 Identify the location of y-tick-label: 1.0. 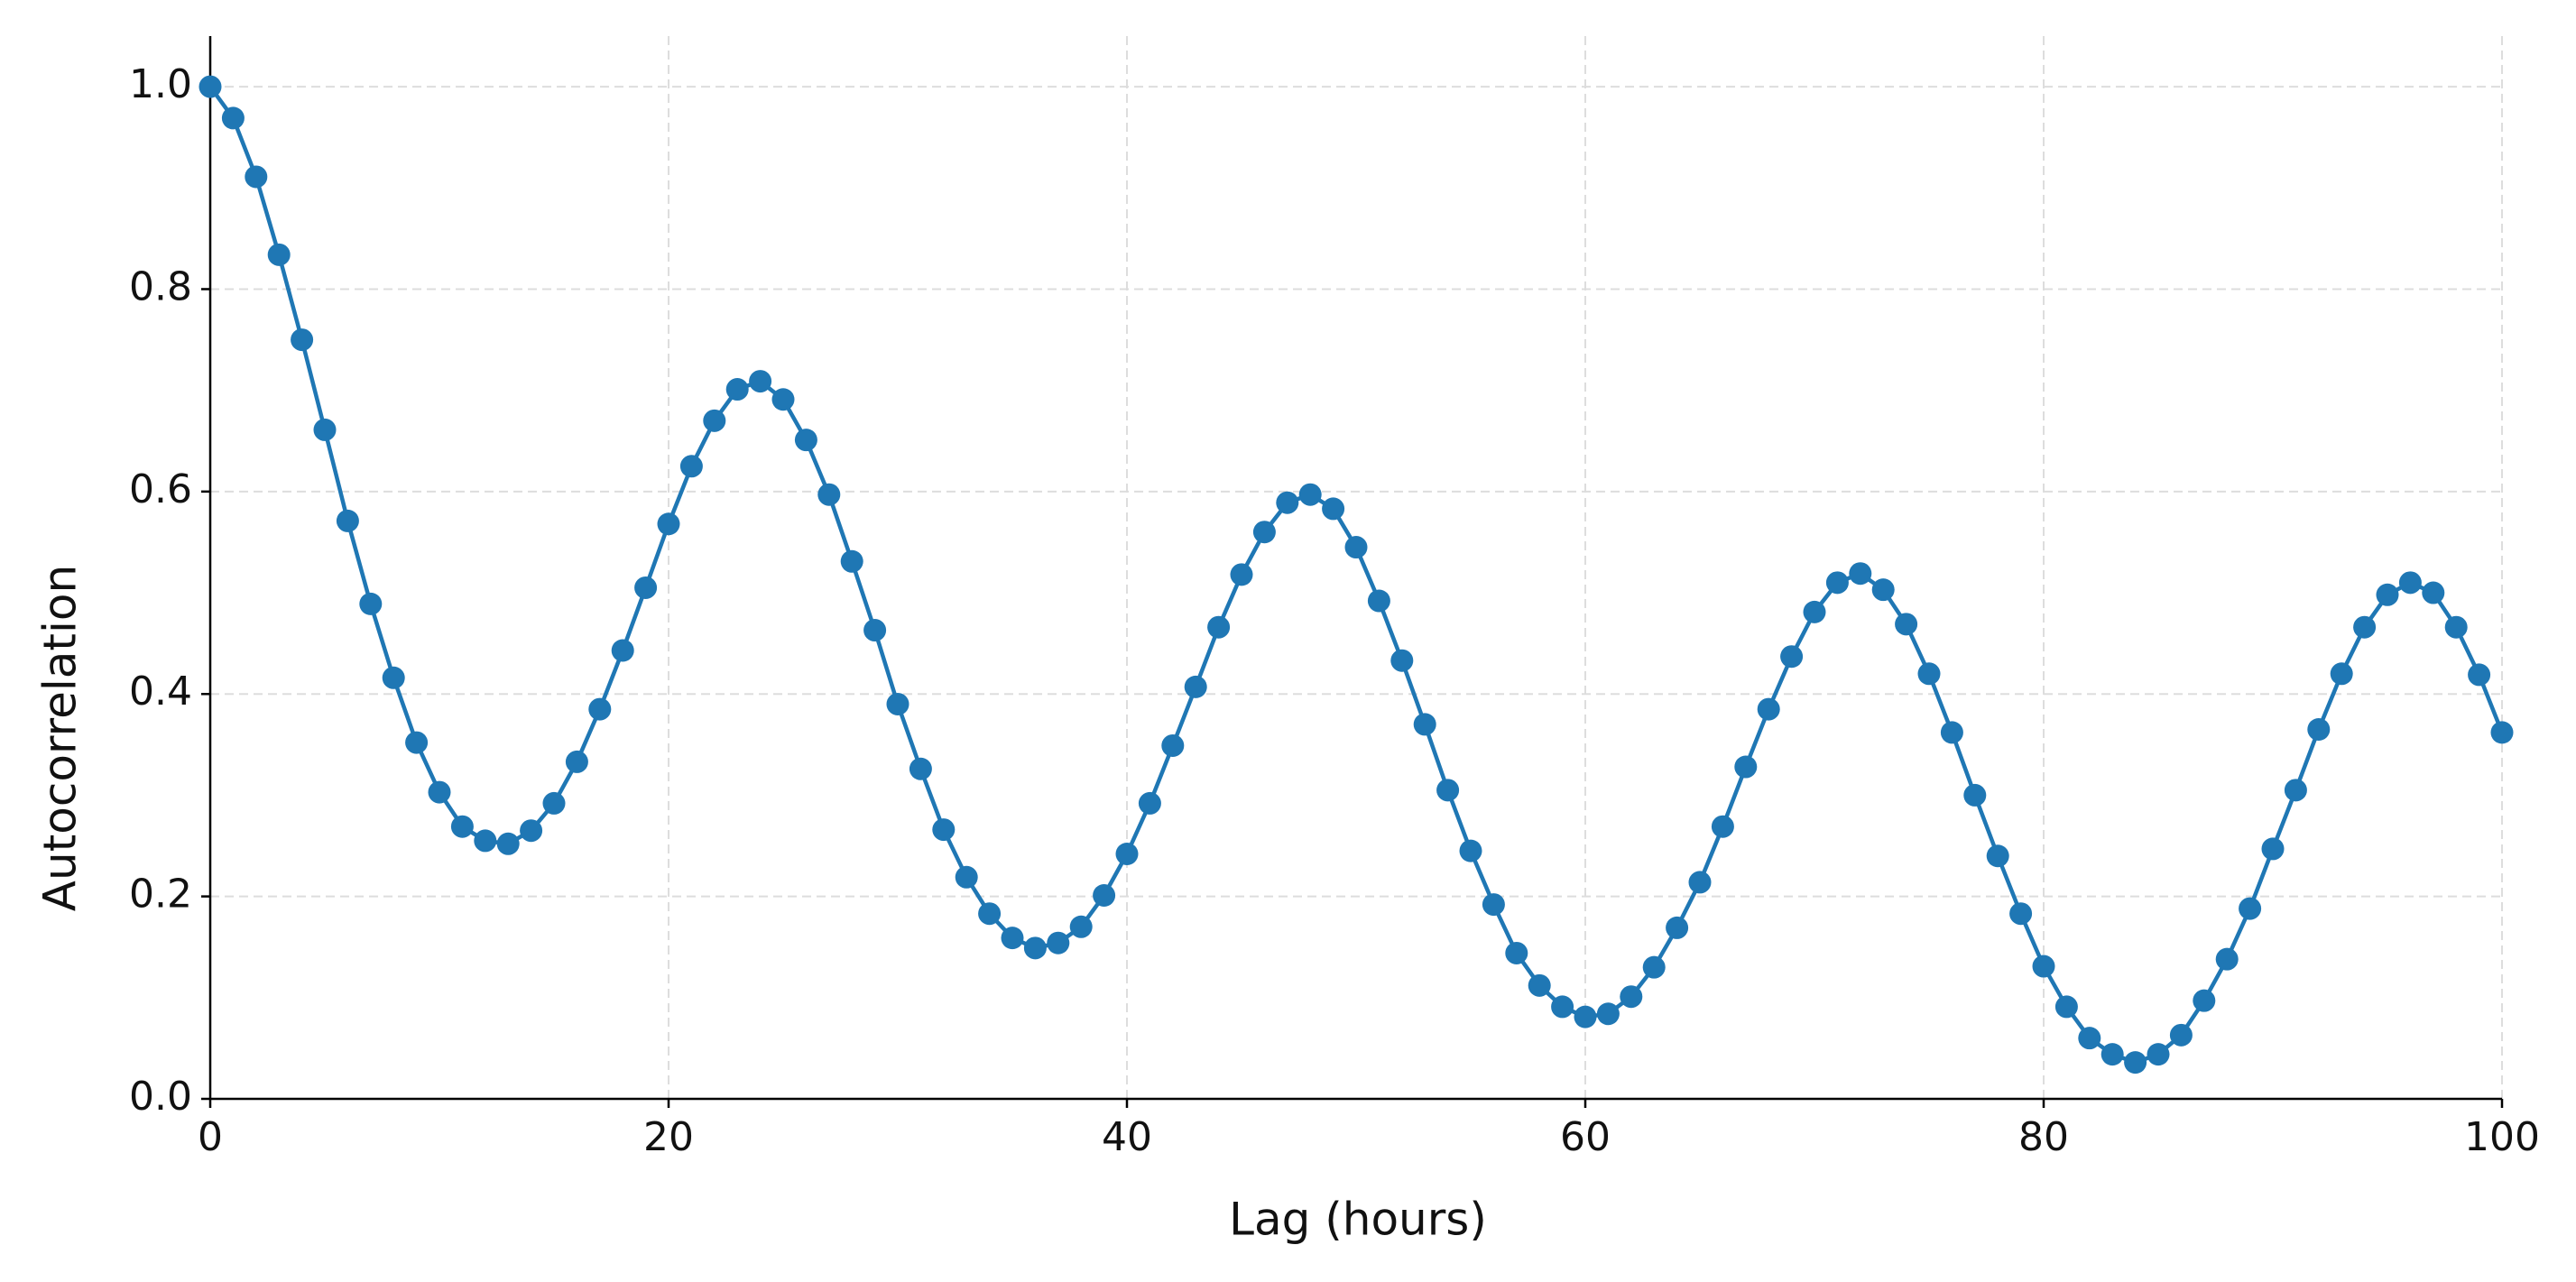
(160, 84).